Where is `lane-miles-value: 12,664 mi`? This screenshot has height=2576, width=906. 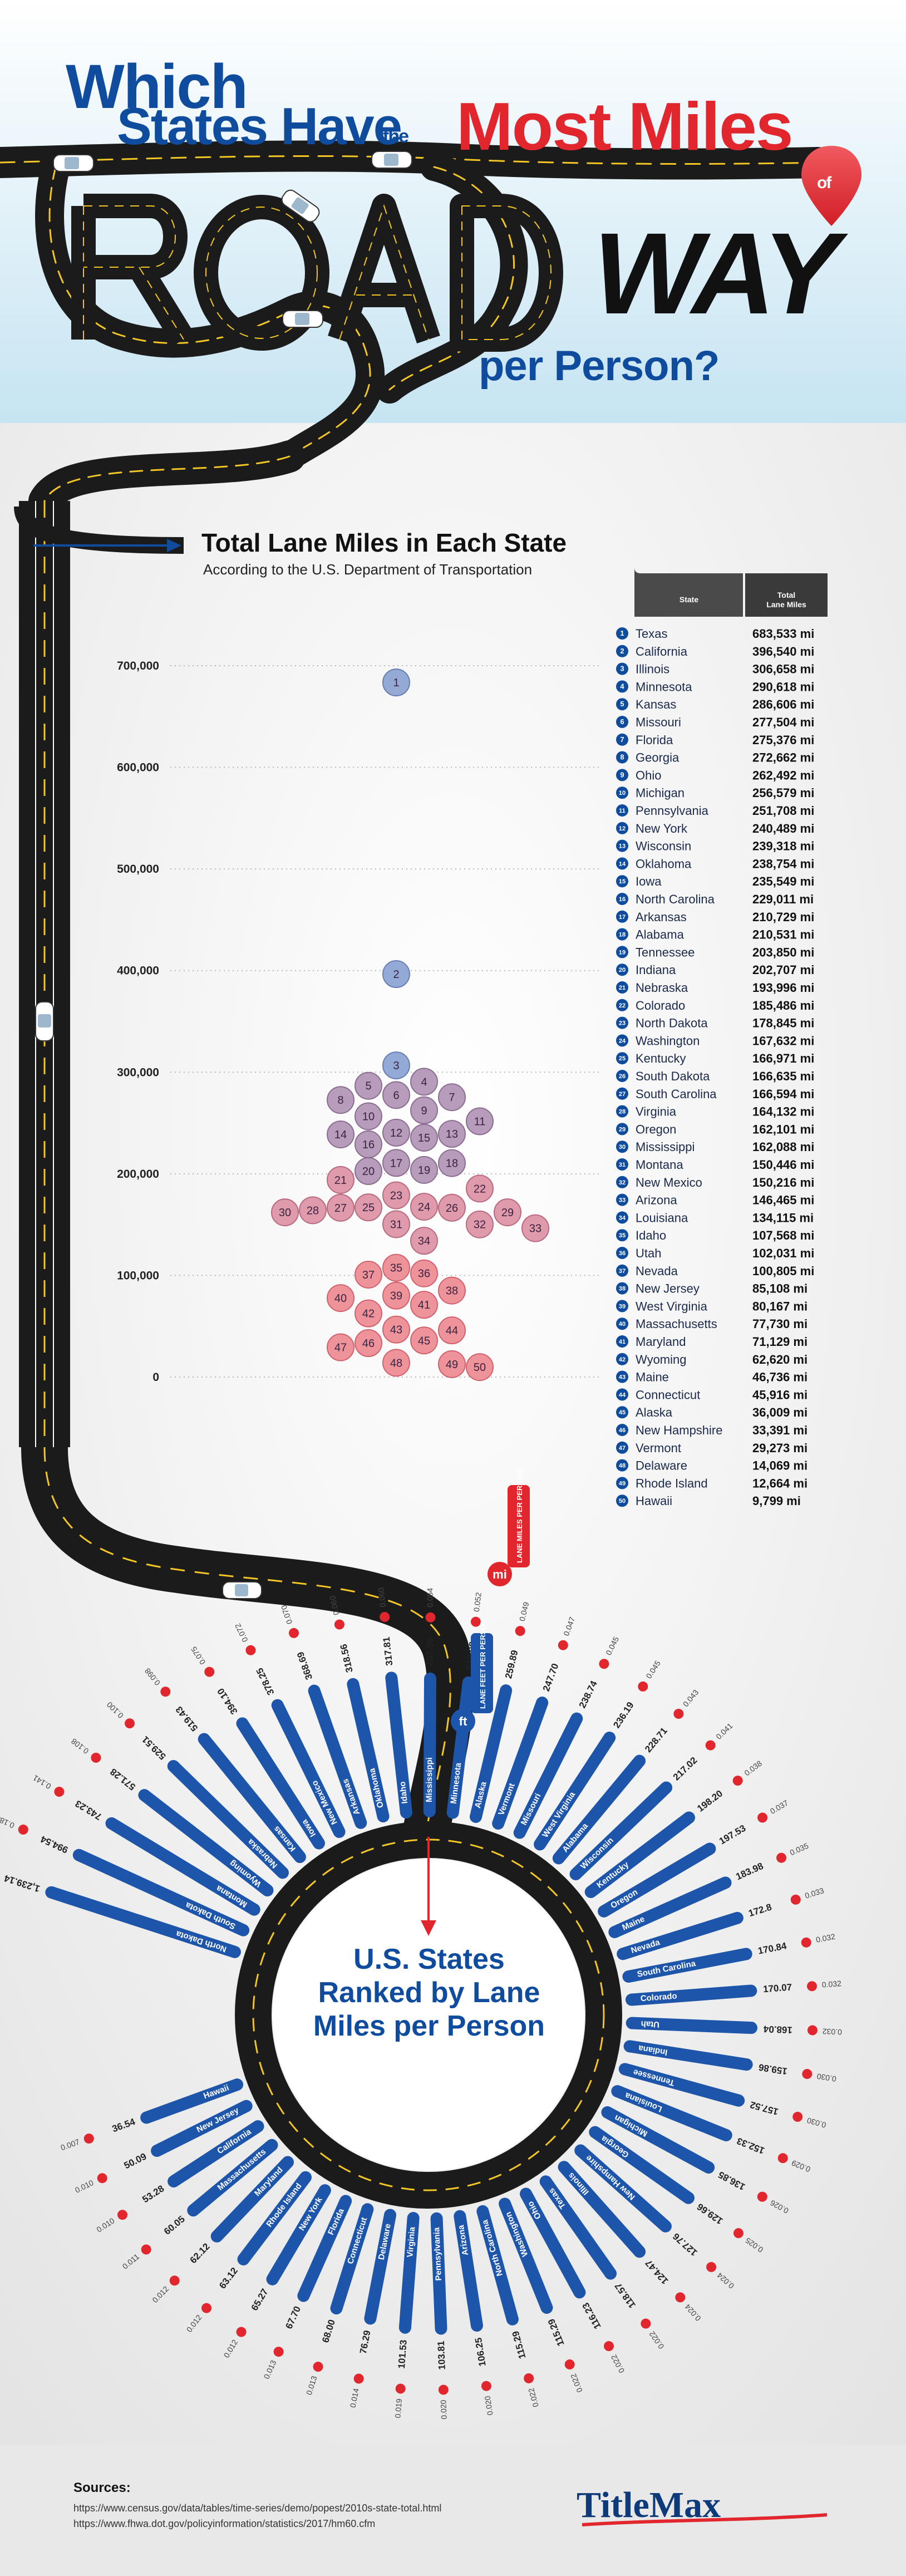 lane-miles-value: 12,664 mi is located at coordinates (779, 1483).